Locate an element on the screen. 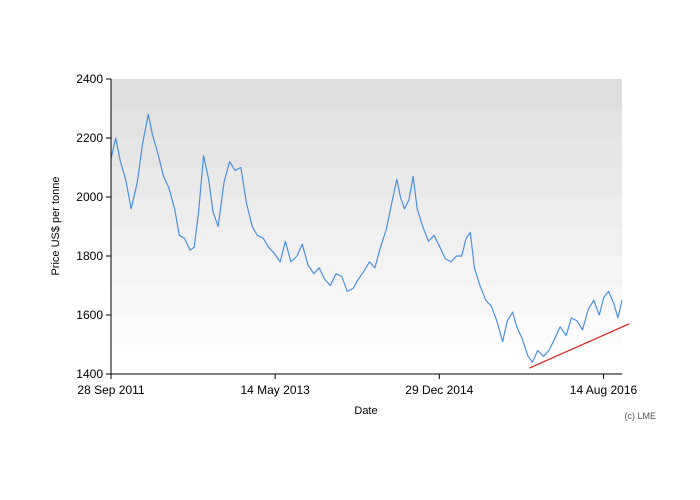 The image size is (700, 500). y-tick-label: 2200 is located at coordinates (89, 138).